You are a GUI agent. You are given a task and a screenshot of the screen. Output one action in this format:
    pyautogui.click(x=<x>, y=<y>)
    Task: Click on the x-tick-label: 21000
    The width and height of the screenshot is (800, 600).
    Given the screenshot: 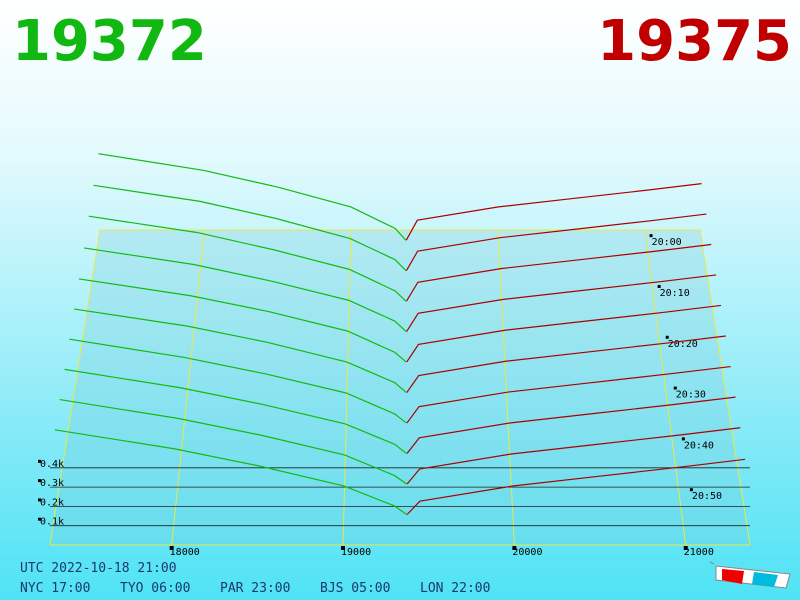 What is the action you would take?
    pyautogui.click(x=699, y=552)
    